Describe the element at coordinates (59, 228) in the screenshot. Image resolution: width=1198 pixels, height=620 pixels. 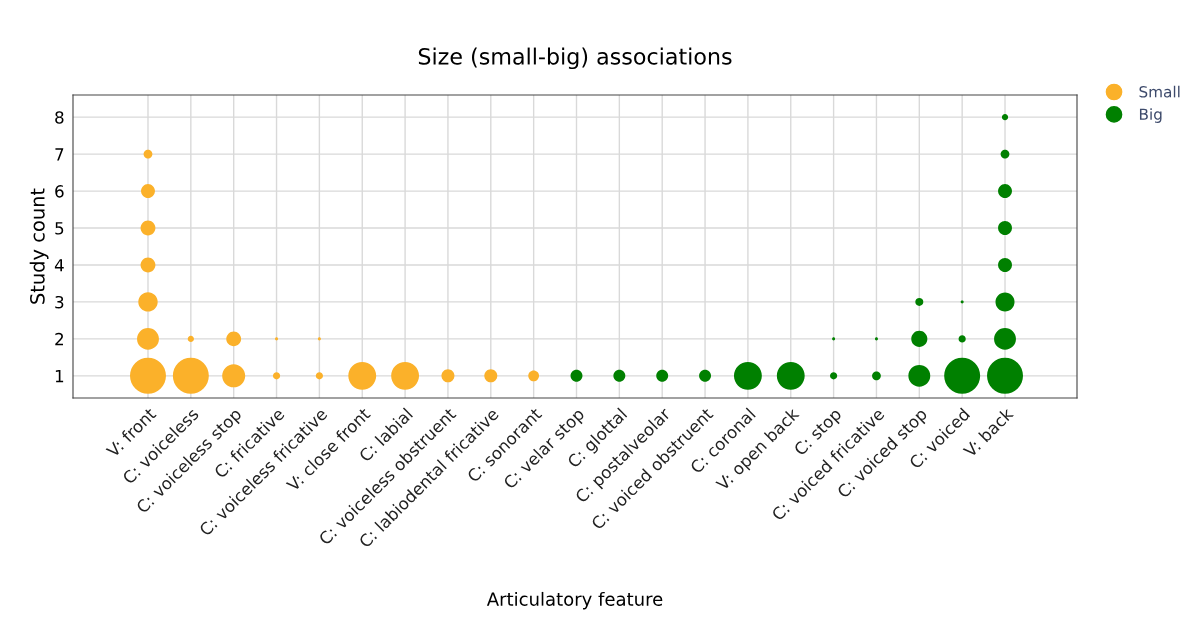
I see `y-tick-label: 5` at that location.